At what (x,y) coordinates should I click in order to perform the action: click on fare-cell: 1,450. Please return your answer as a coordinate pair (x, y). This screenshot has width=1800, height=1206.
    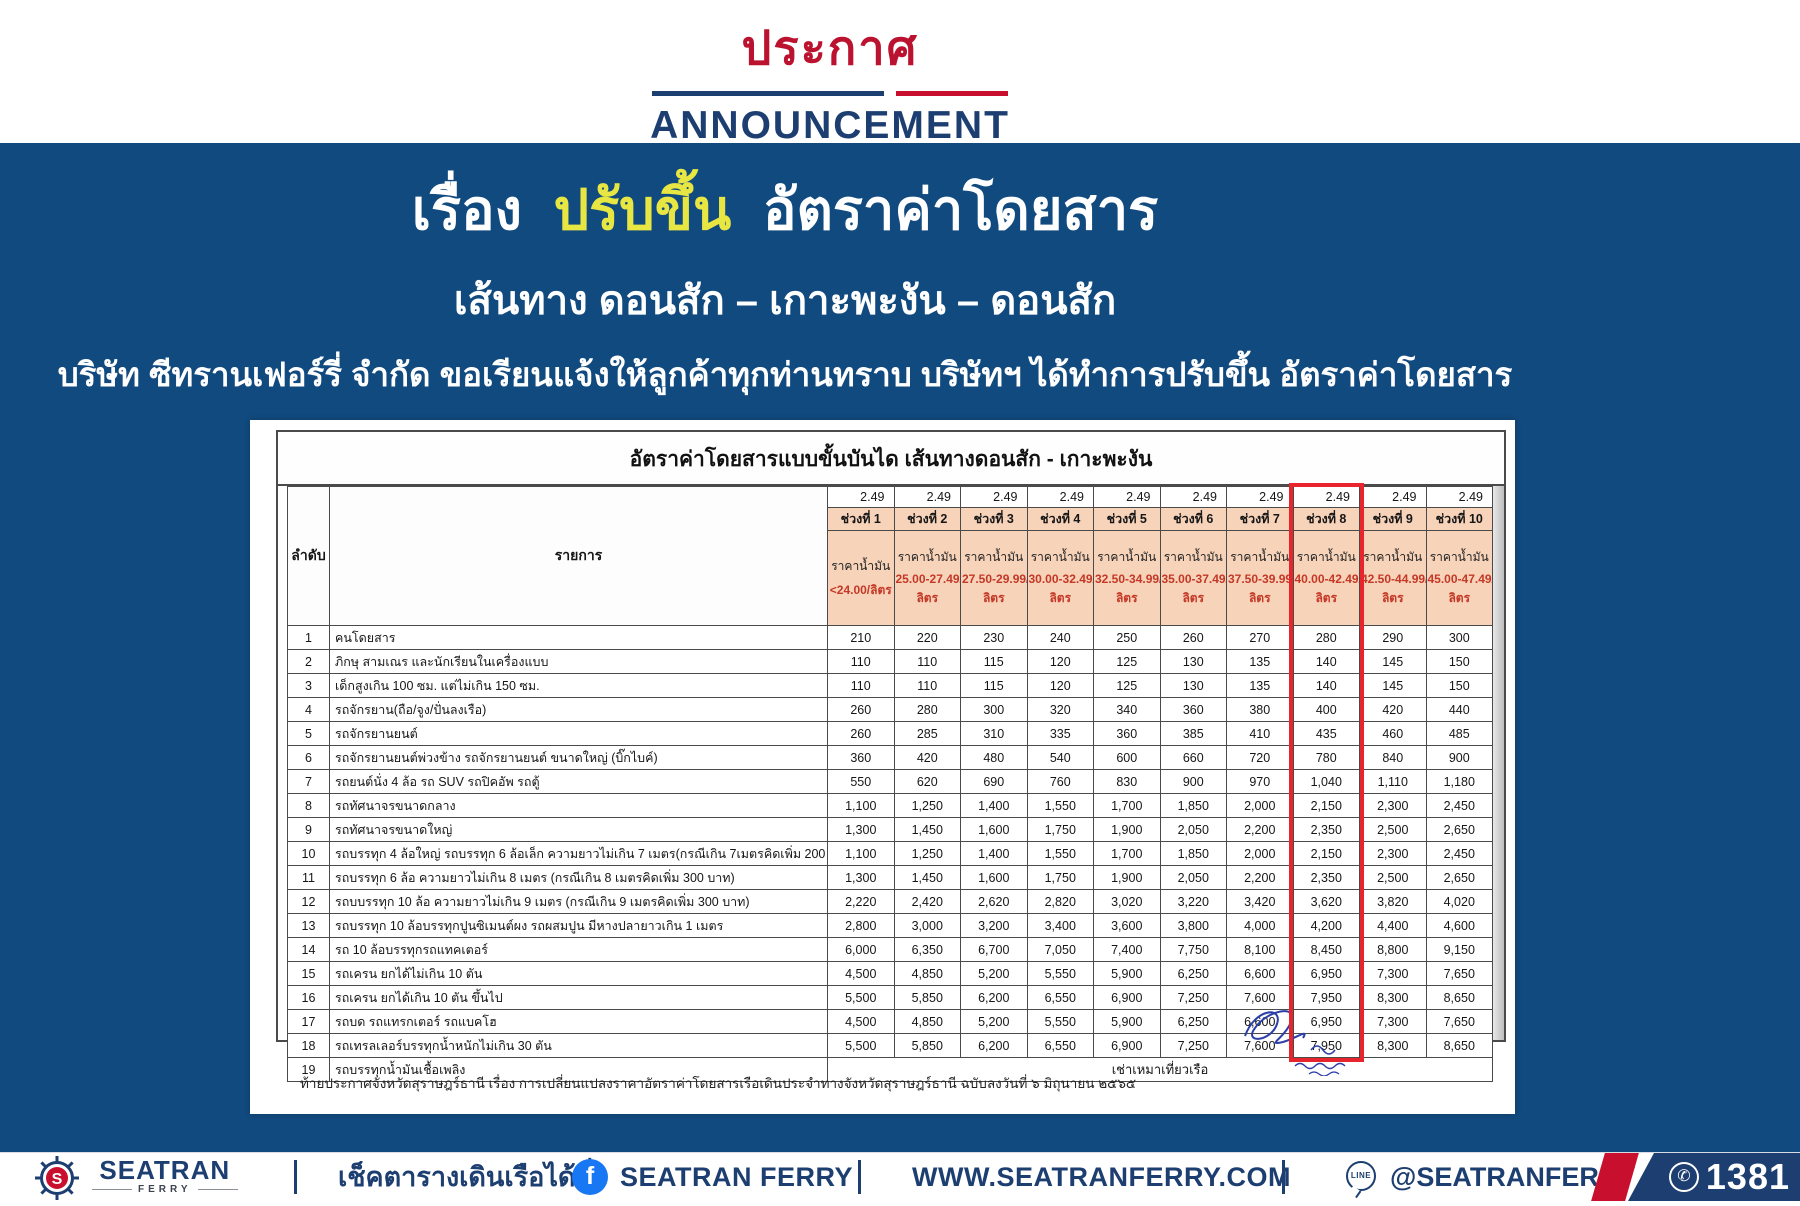
    Looking at the image, I should click on (927, 877).